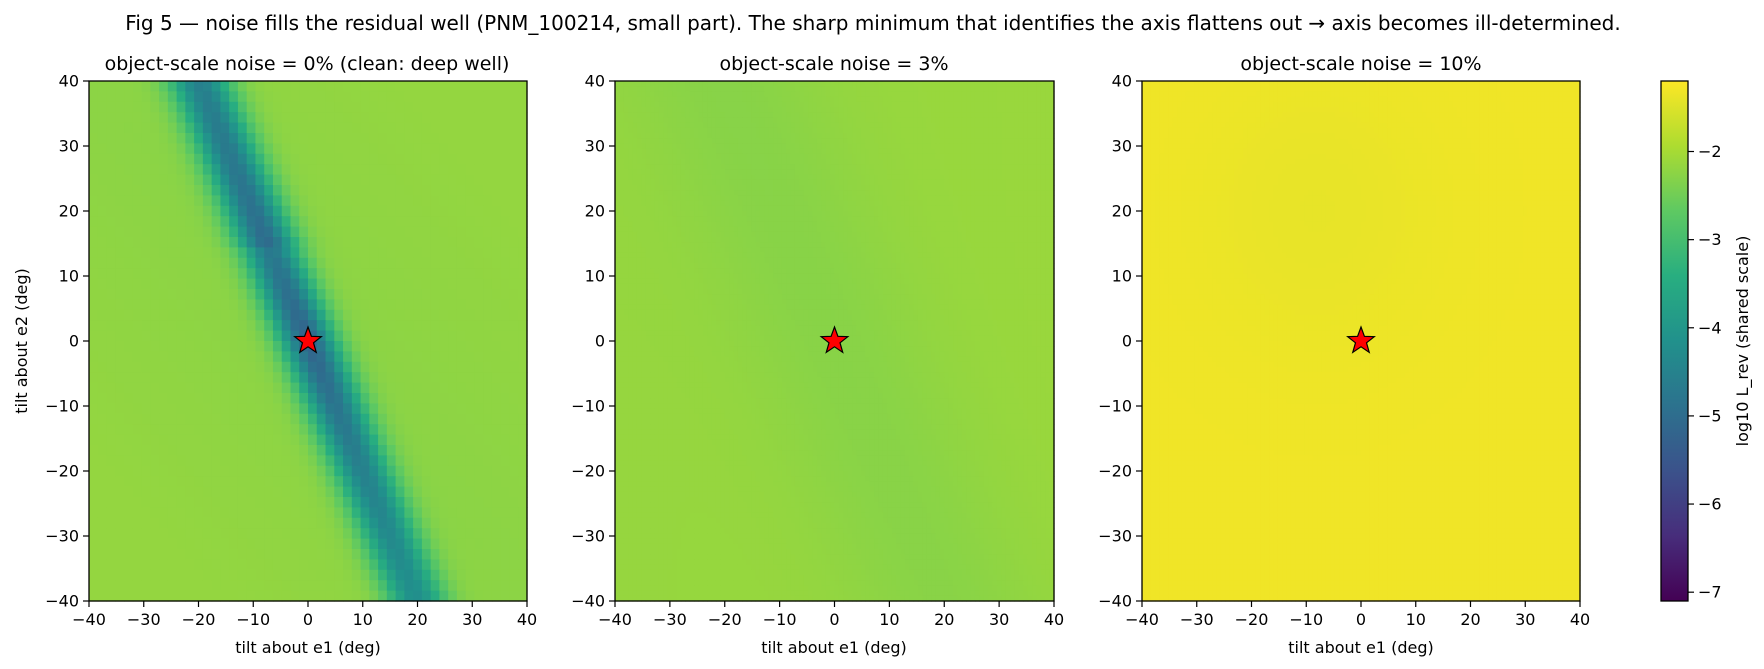  Describe the element at coordinates (472, 619) in the screenshot. I see `x-tick-label: 30` at that location.